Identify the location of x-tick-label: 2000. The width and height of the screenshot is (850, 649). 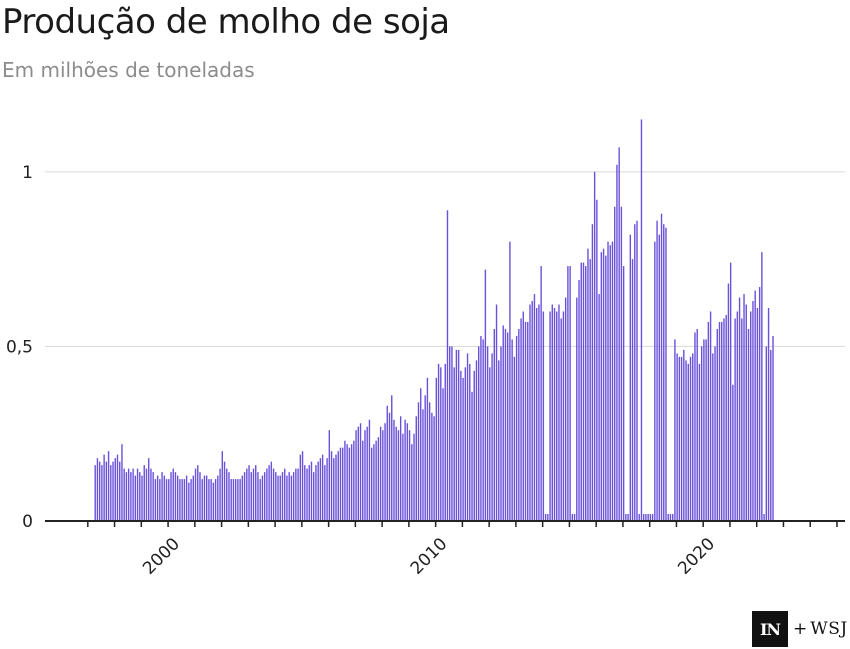
(161, 556).